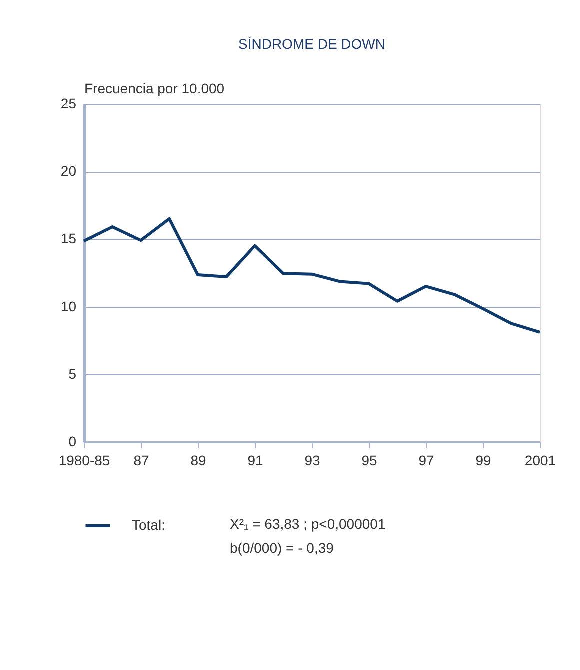  What do you see at coordinates (484, 460) in the screenshot?
I see `x-tick-label: 99` at bounding box center [484, 460].